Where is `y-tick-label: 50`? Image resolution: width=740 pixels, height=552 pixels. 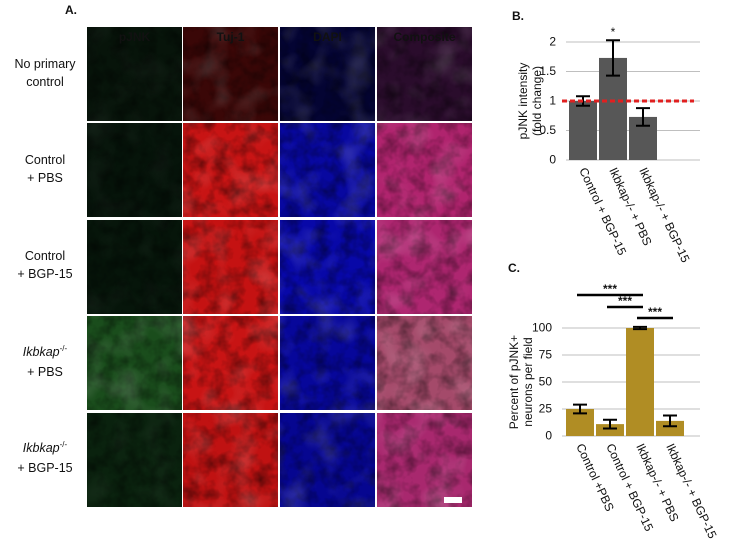
y-tick-label: 50 is located at coordinates (546, 382).